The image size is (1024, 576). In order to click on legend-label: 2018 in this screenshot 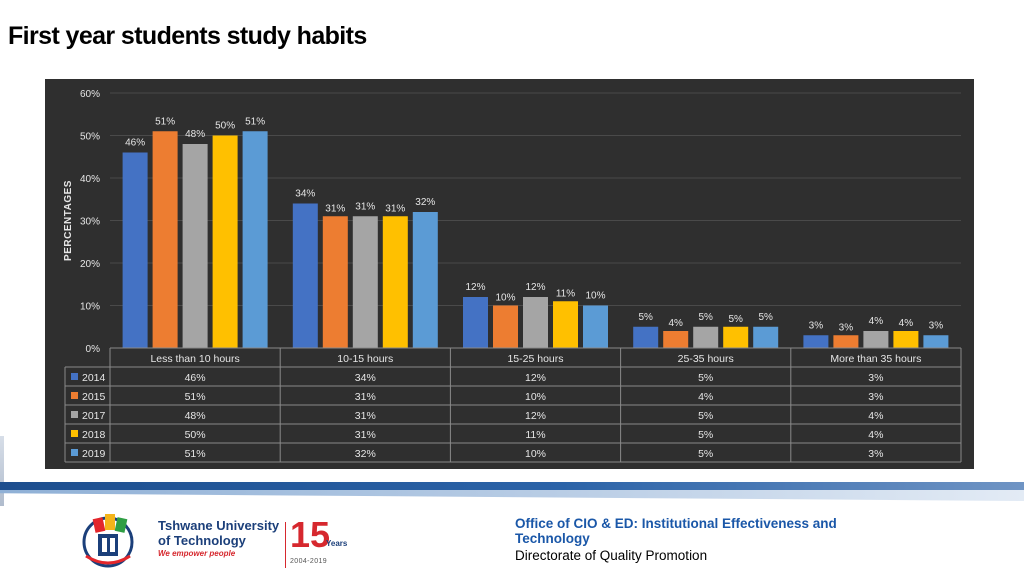, I will do `click(94, 435)`.